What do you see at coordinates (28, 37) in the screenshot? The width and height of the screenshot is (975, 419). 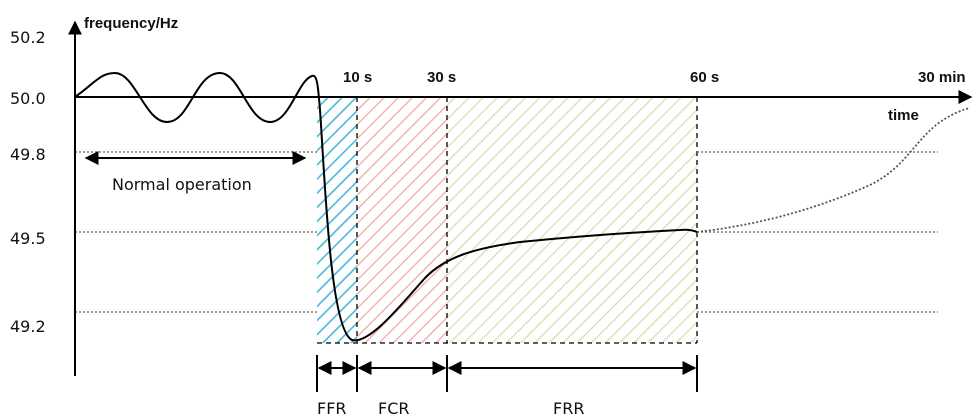 I see `y-tick-50-2: 50.2` at bounding box center [28, 37].